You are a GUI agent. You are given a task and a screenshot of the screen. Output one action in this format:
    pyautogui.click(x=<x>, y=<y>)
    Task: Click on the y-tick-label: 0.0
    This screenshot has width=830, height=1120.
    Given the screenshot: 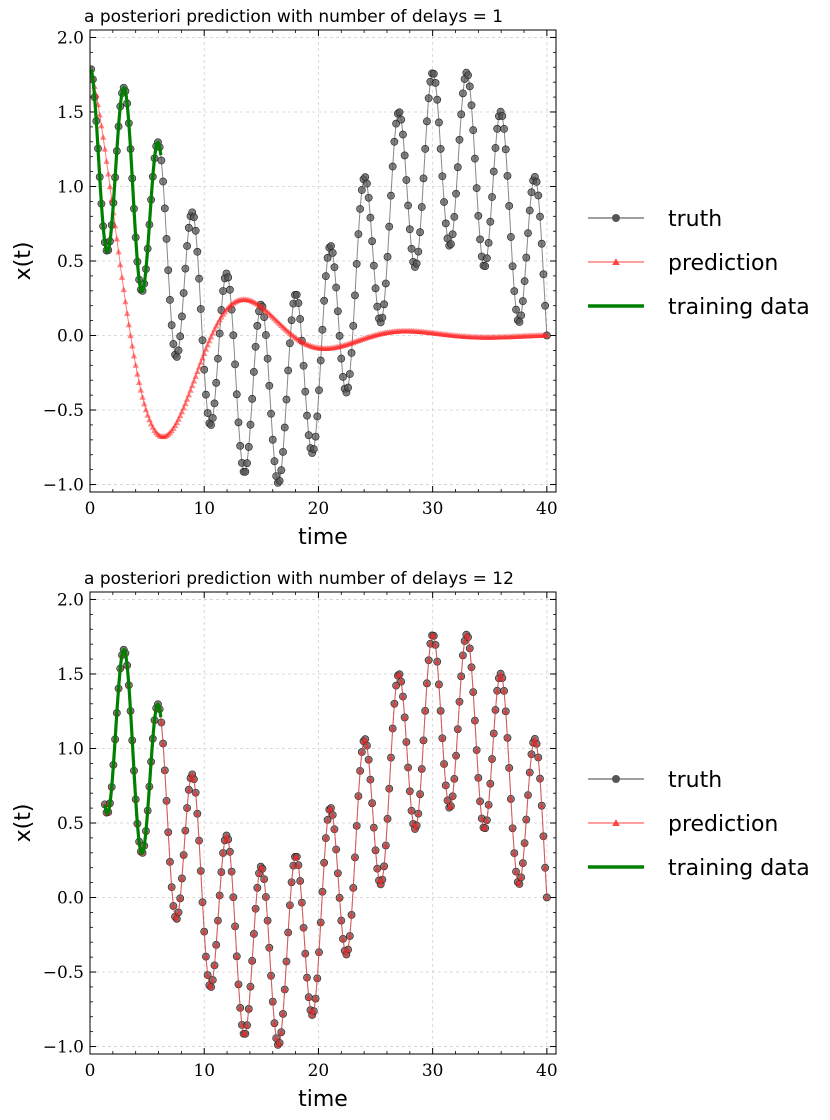 What is the action you would take?
    pyautogui.click(x=70, y=899)
    